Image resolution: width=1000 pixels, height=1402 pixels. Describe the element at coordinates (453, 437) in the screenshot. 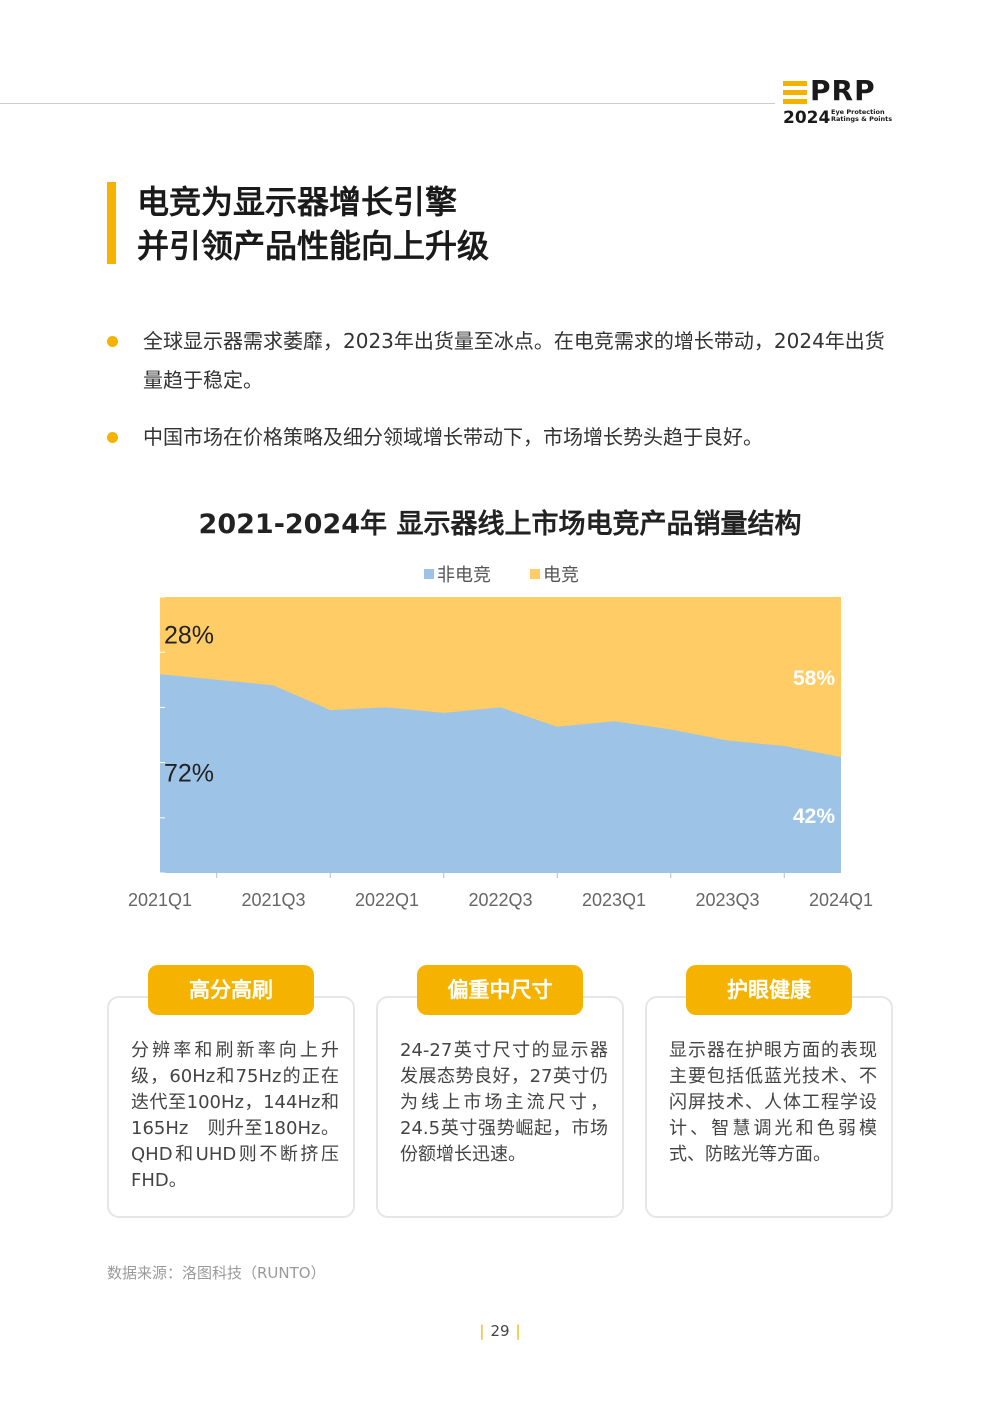

I see `bullet-text: 中国市场在价格策略及细分领域增长带动下，市场增长势头趋于良好。` at that location.